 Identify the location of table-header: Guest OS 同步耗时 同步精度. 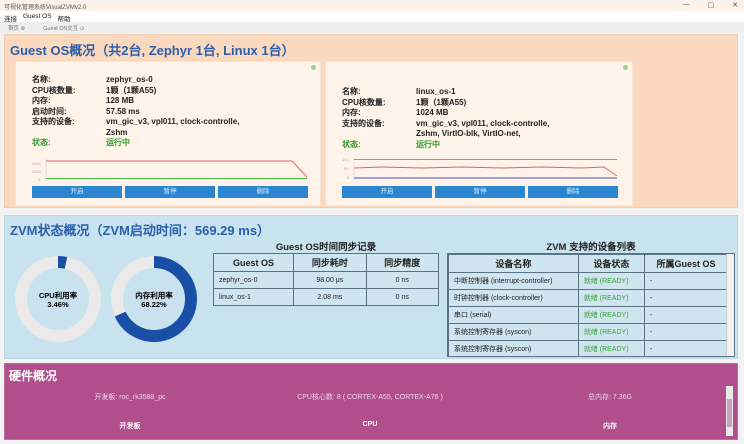
(326, 262).